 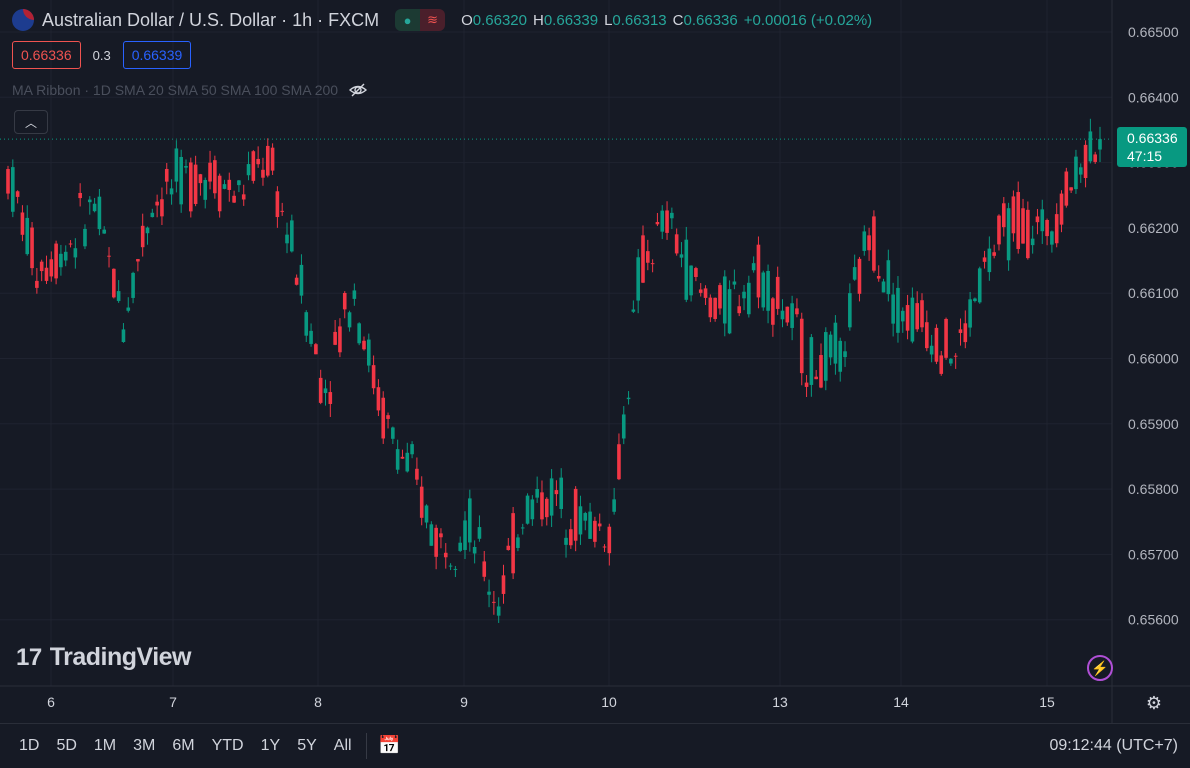 I want to click on gear-icon: ⚙, so click(x=1154, y=702).